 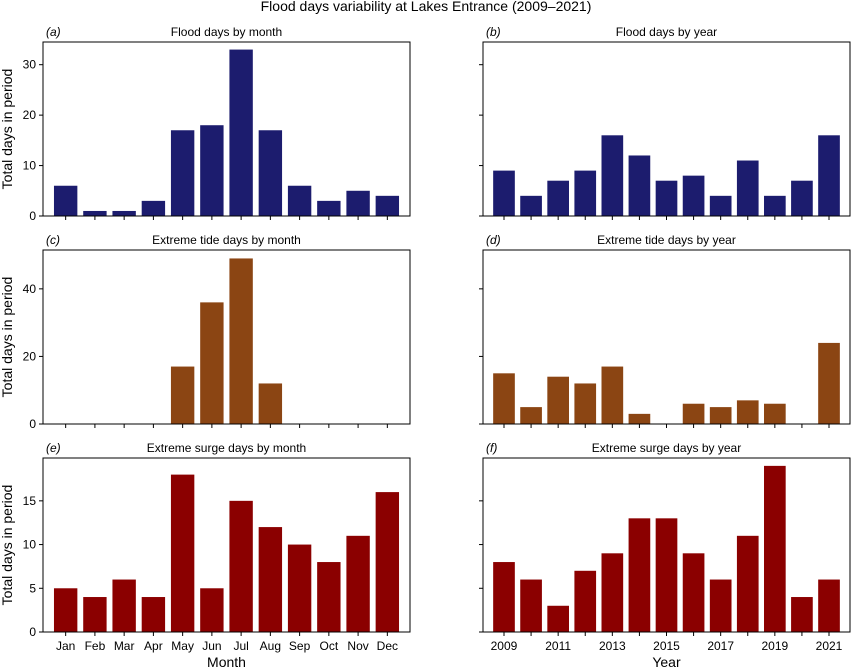 I want to click on panel-label: (b), so click(x=493, y=32).